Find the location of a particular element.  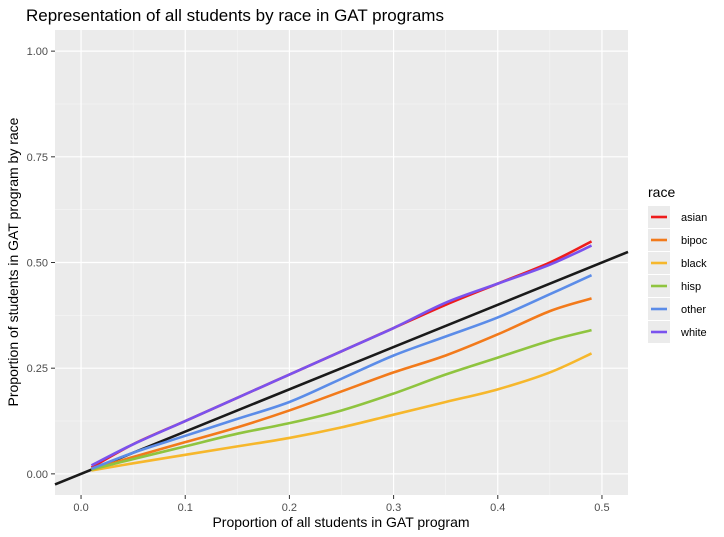

y-tick-label: 0.25 is located at coordinates (37, 369).